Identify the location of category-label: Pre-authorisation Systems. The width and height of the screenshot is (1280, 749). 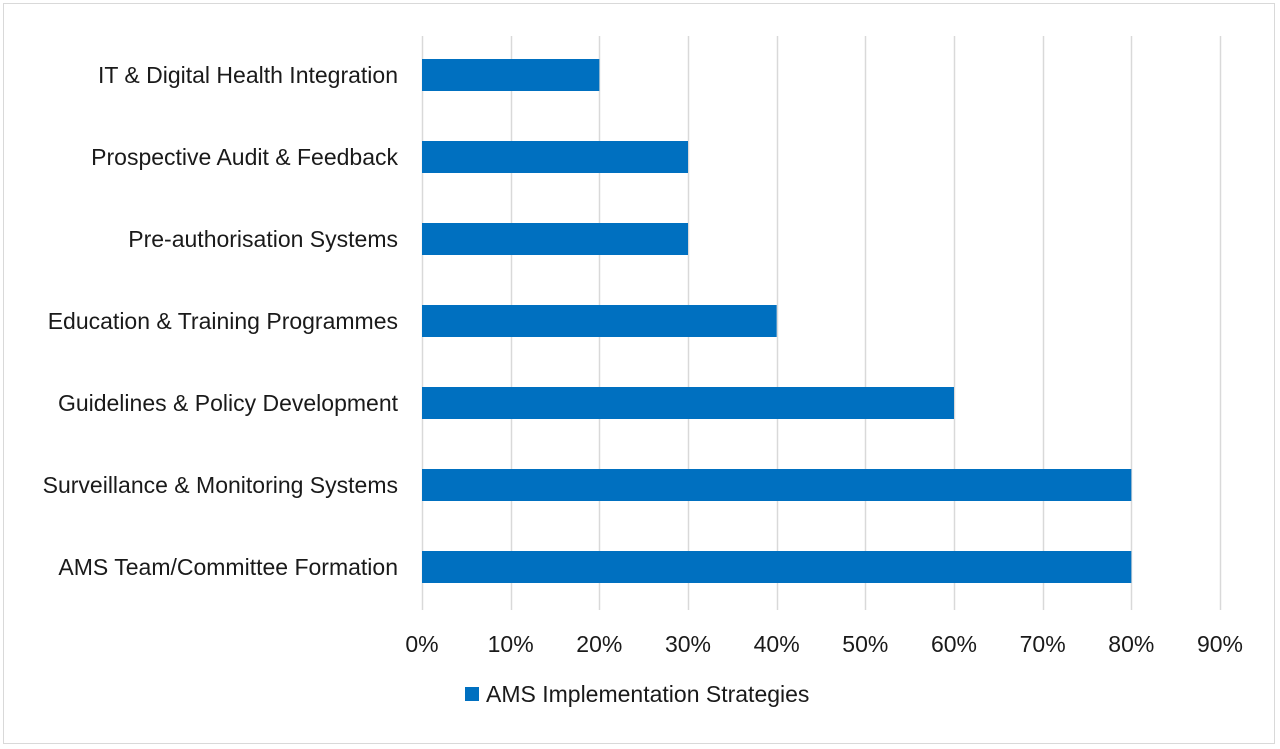
(263, 239).